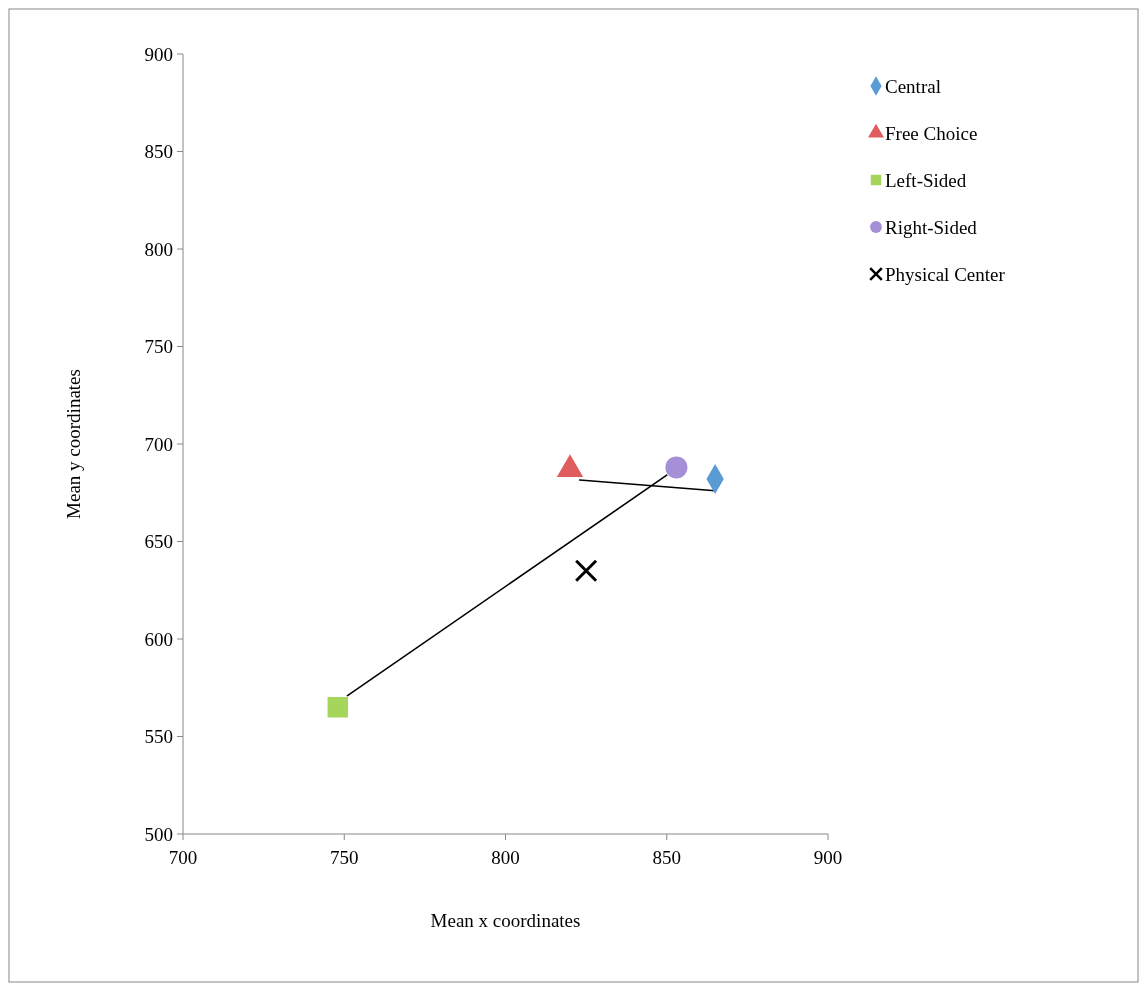 The width and height of the screenshot is (1147, 987). Describe the element at coordinates (158, 444) in the screenshot. I see `y-tick-label: 700` at that location.